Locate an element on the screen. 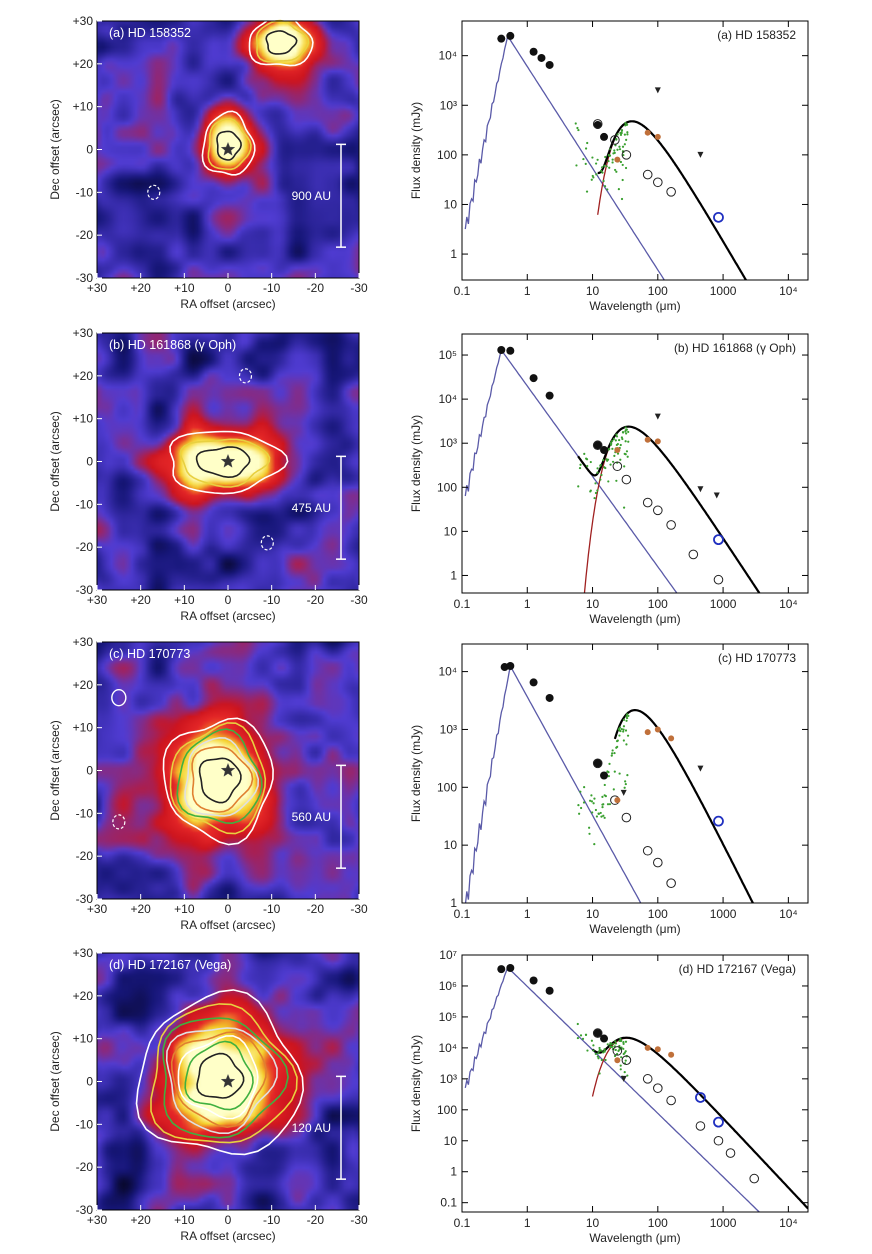 This screenshot has width=872, height=1254. y-tick-label: +30 is located at coordinates (83, 333).